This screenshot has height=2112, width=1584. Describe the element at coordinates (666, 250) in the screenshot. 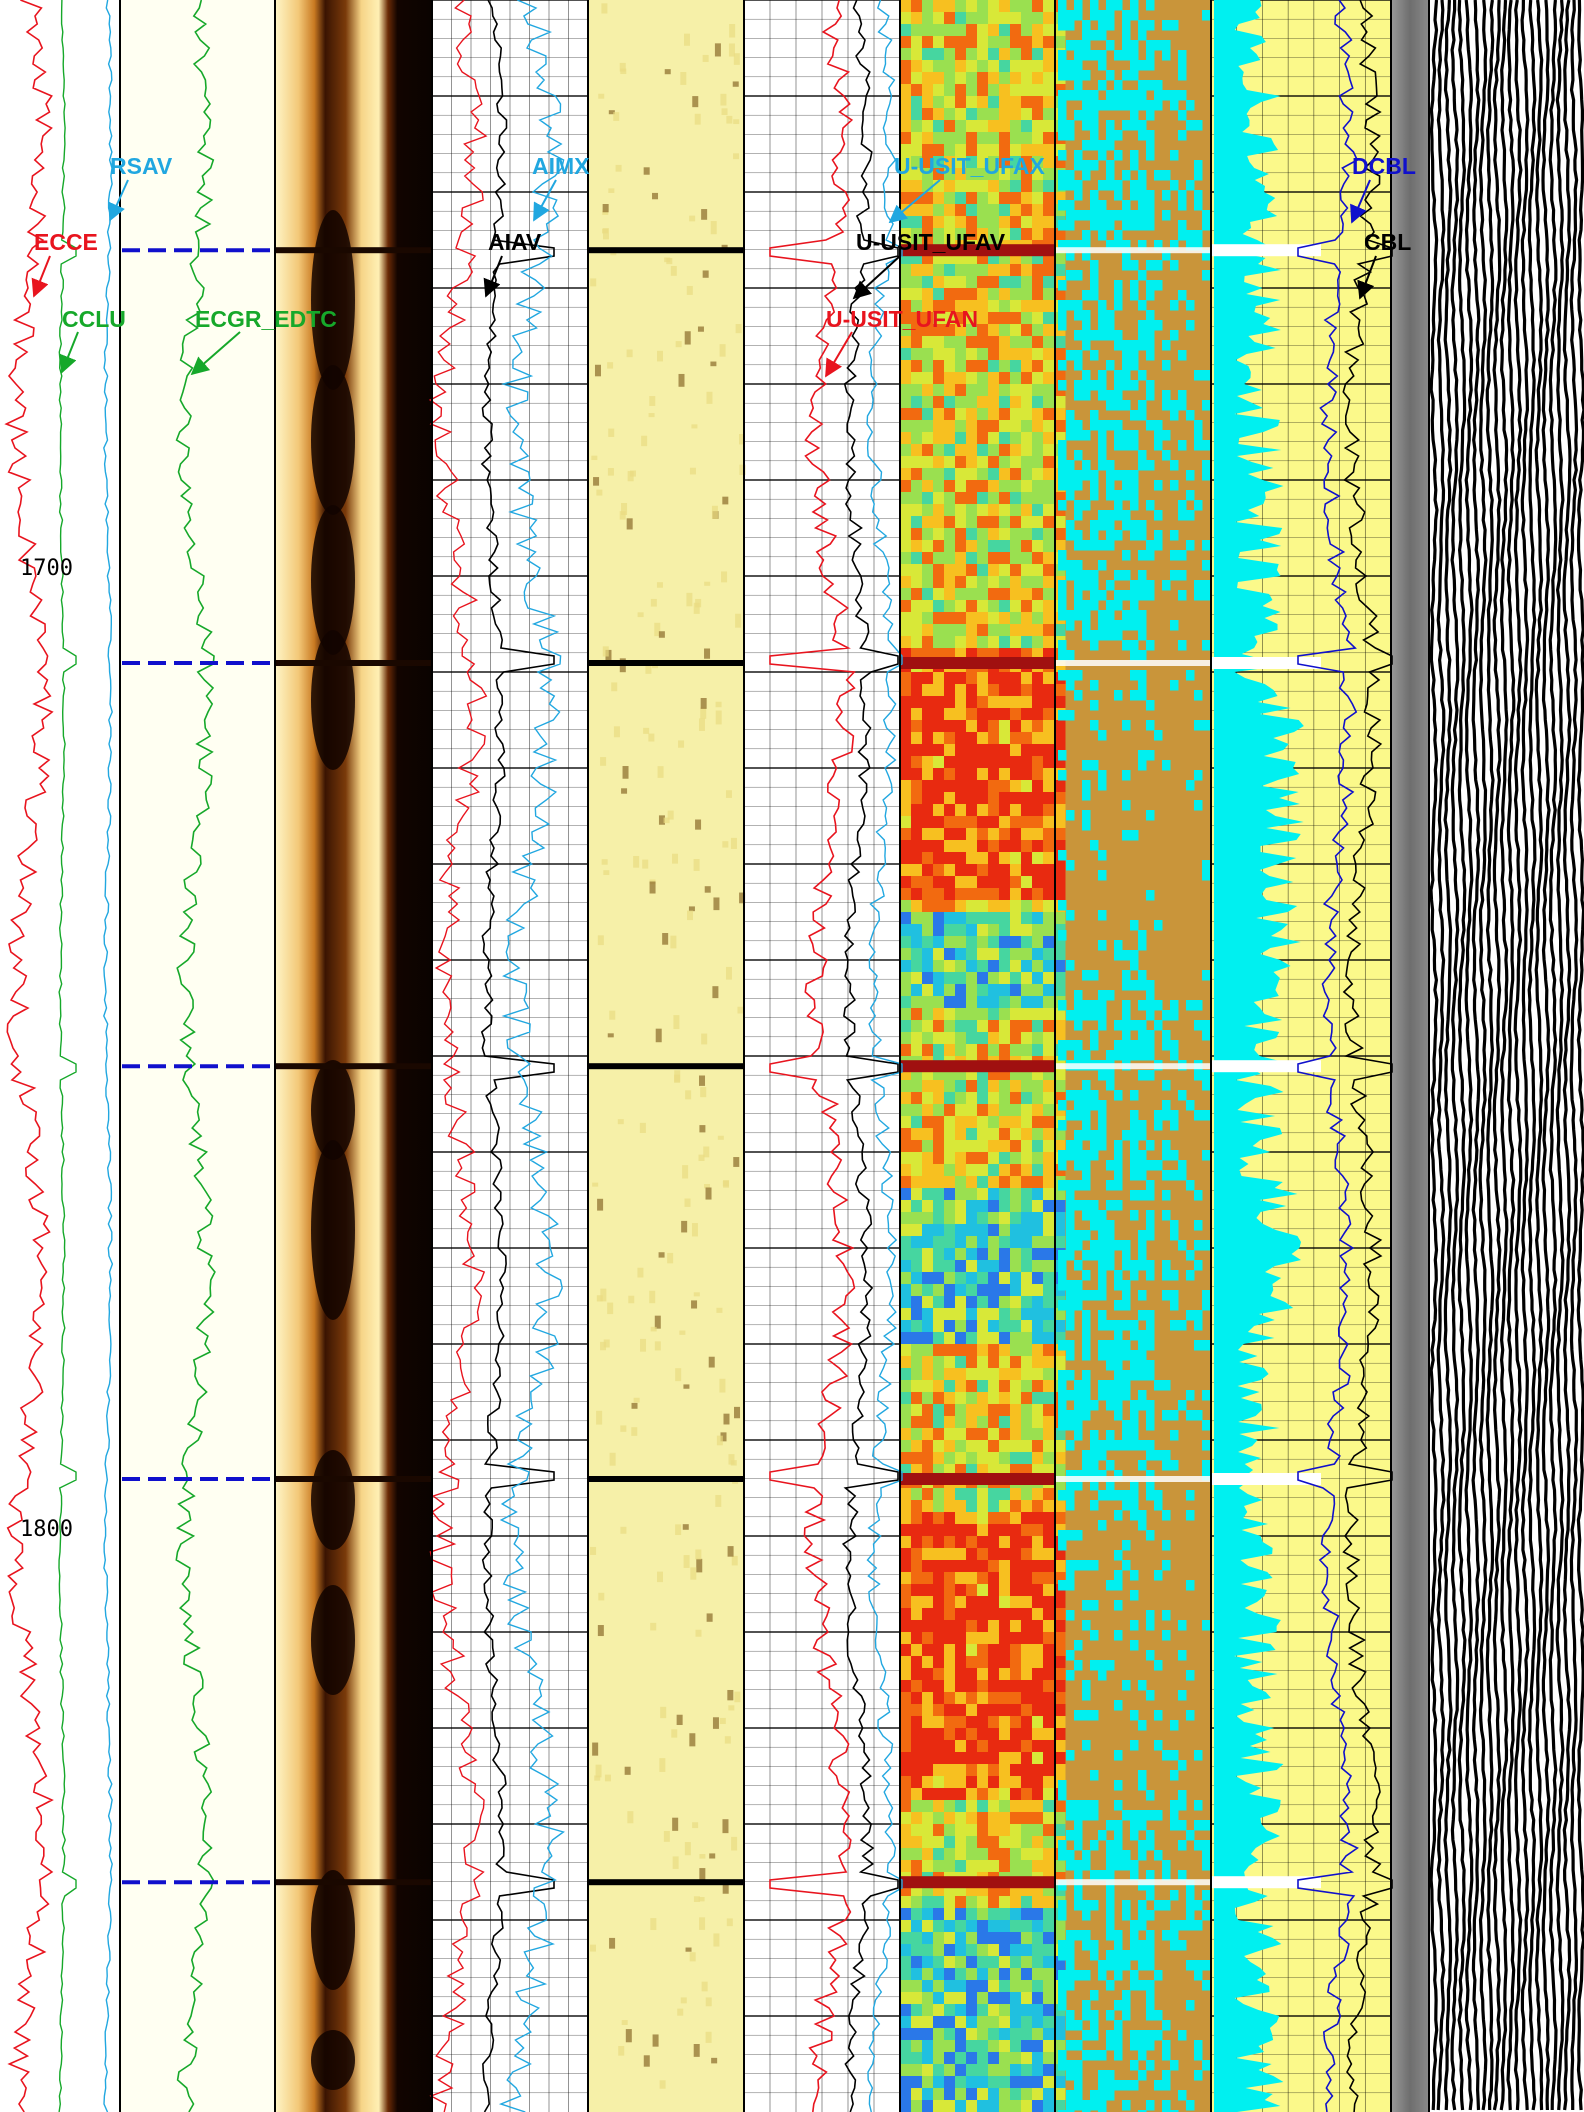

I see `aimx-collar-band` at that location.